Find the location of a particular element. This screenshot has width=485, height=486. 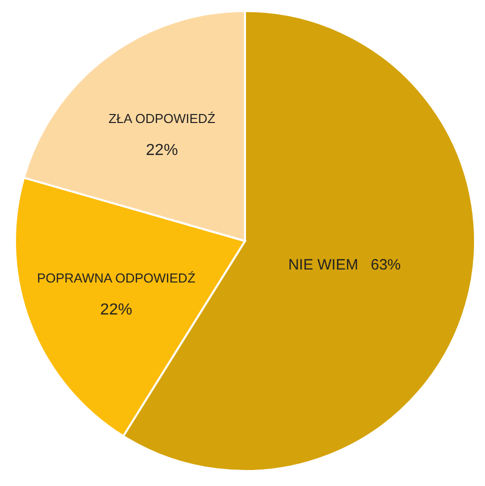

slice-label: POPRAWNA ODPOWIEDŹ is located at coordinates (116, 278).